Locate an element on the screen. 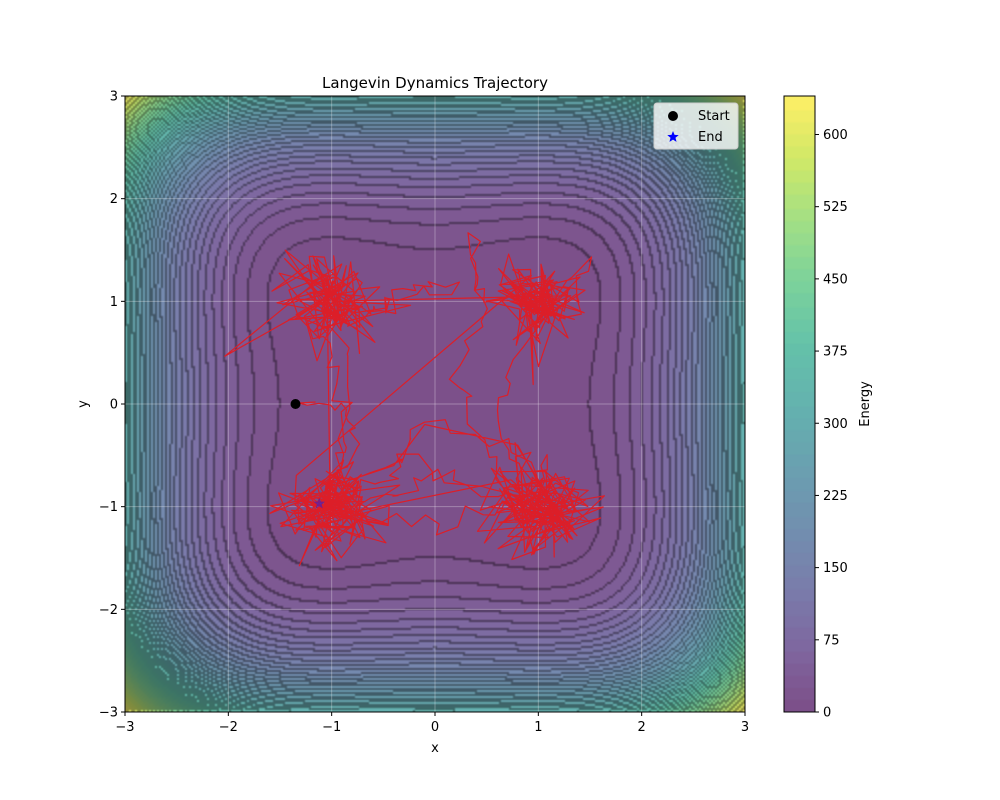 This screenshot has height=800, width=1000. colorbar: 0 75 150 225 300 375 450 525 600 Energy is located at coordinates (828, 408).